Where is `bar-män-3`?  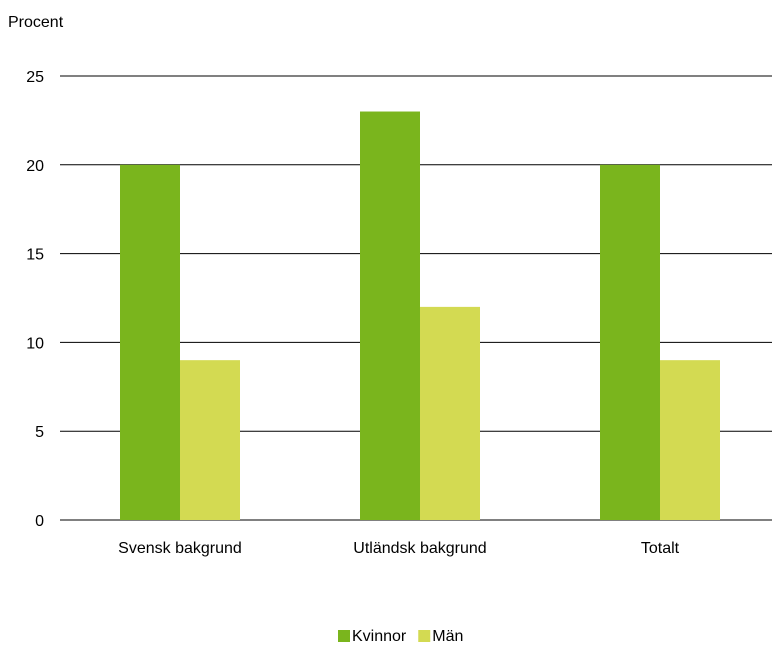 bar-män-3 is located at coordinates (690, 440).